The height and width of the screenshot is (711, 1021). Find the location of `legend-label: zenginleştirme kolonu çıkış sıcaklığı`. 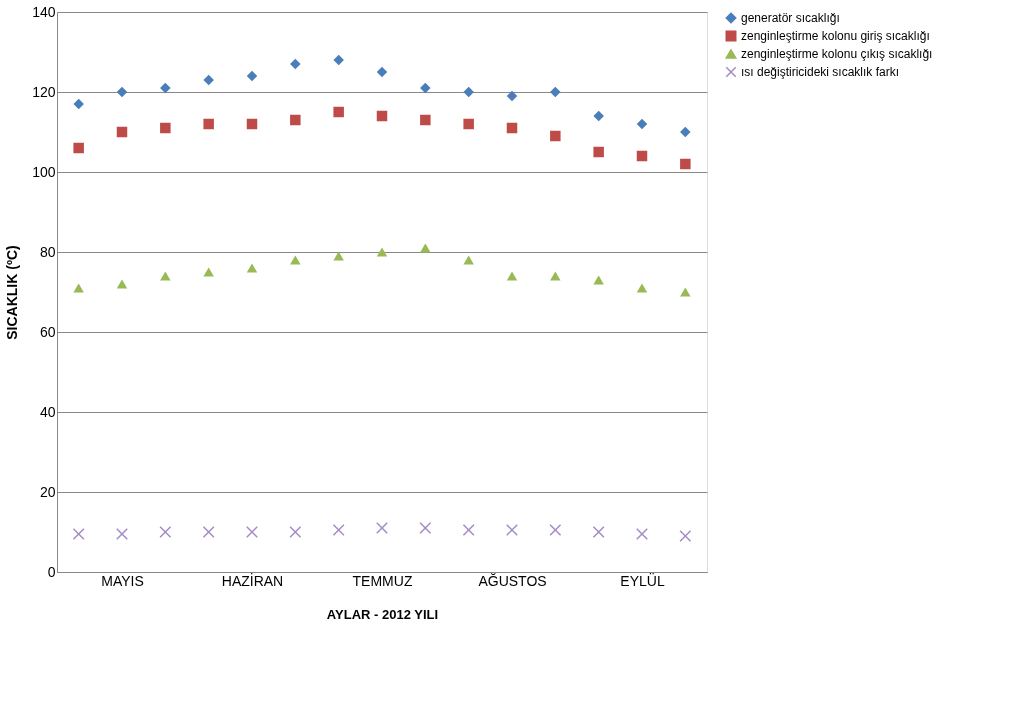

legend-label: zenginleştirme kolonu çıkış sıcaklığı is located at coordinates (837, 54).